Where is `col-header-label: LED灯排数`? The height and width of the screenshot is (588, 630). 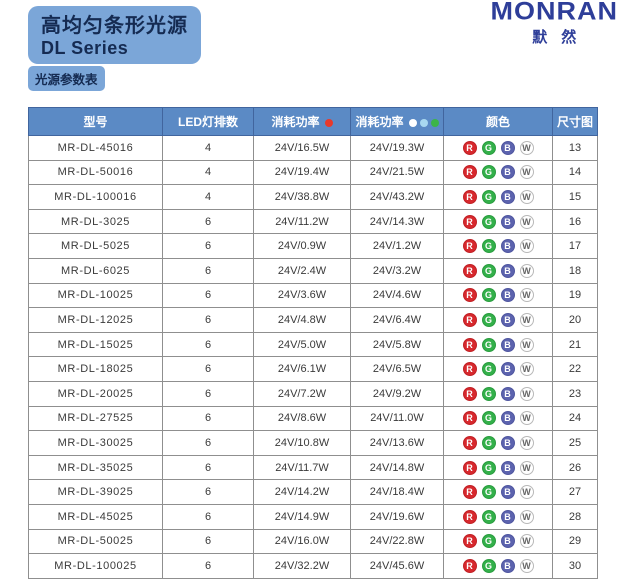 col-header-label: LED灯排数 is located at coordinates (207, 122).